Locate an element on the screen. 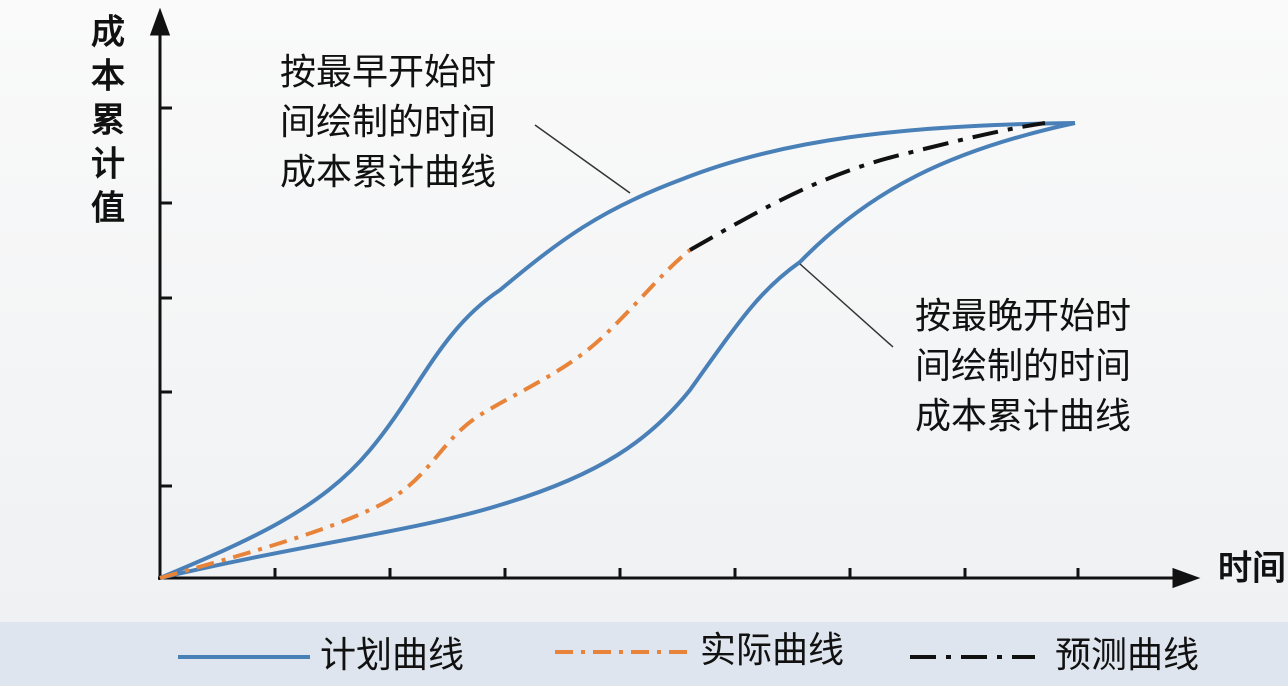 This screenshot has width=1288, height=686. x-axis-label: 时间 is located at coordinates (1252, 569).